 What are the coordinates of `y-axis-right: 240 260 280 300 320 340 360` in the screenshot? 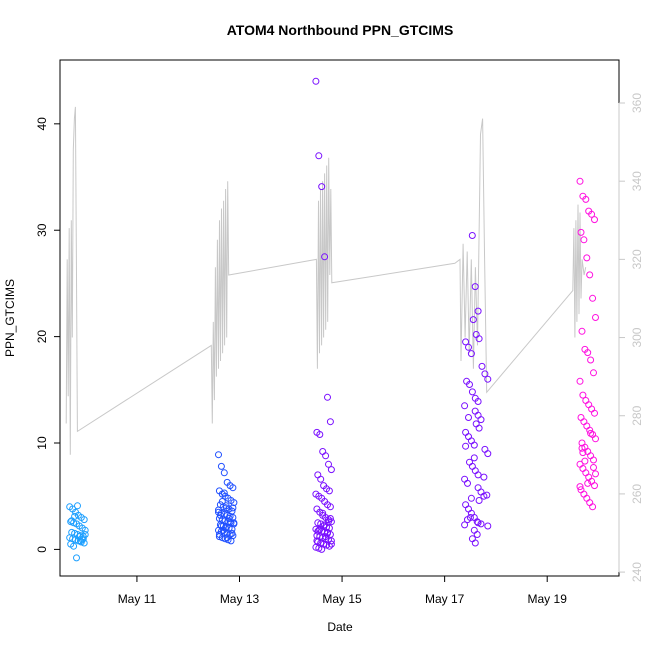 It's located at (631, 337).